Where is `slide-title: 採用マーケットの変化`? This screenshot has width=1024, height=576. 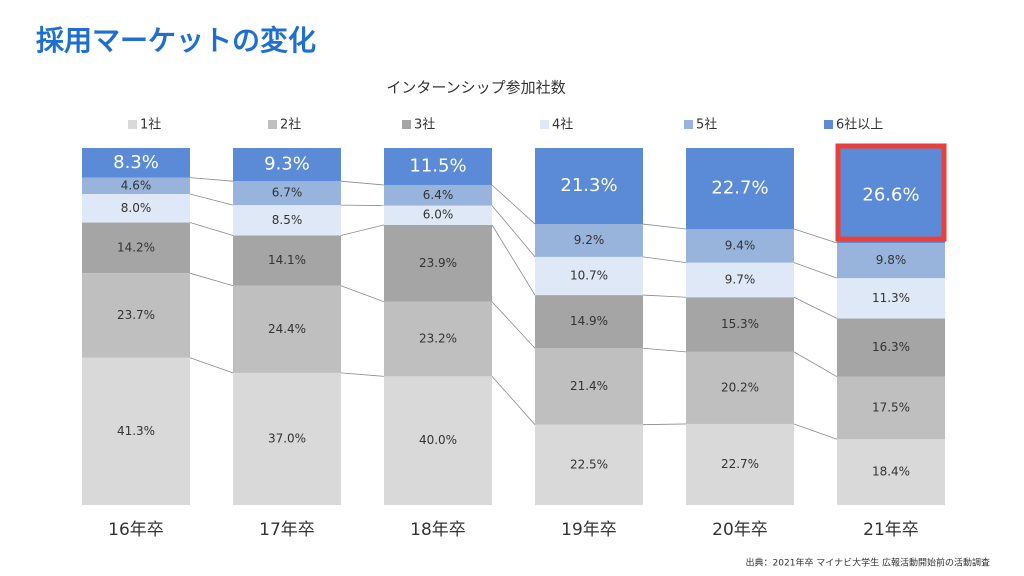 slide-title: 採用マーケットの変化 is located at coordinates (176, 40).